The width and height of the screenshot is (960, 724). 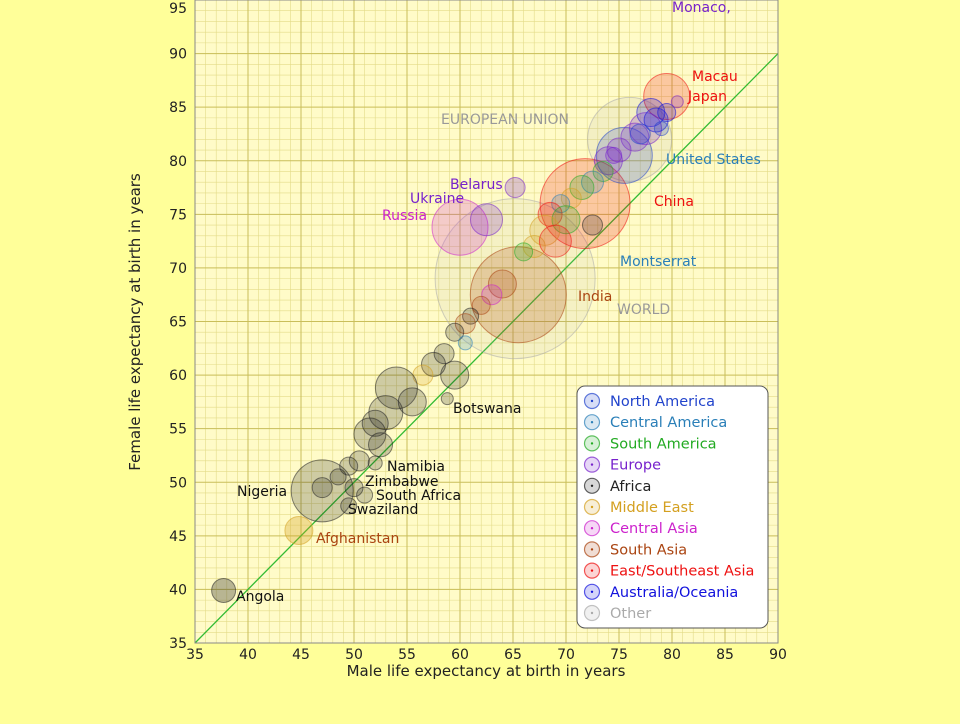 What do you see at coordinates (416, 467) in the screenshot?
I see `point-label: Namibia` at bounding box center [416, 467].